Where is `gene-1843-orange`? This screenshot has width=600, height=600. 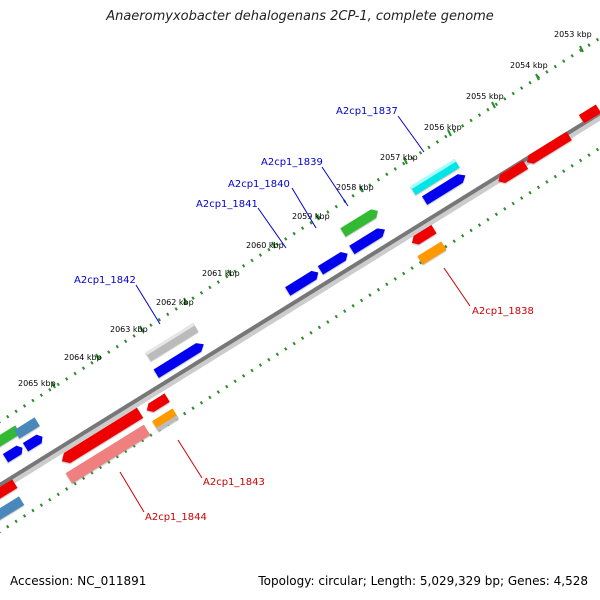 gene-1843-orange is located at coordinates (165, 420).